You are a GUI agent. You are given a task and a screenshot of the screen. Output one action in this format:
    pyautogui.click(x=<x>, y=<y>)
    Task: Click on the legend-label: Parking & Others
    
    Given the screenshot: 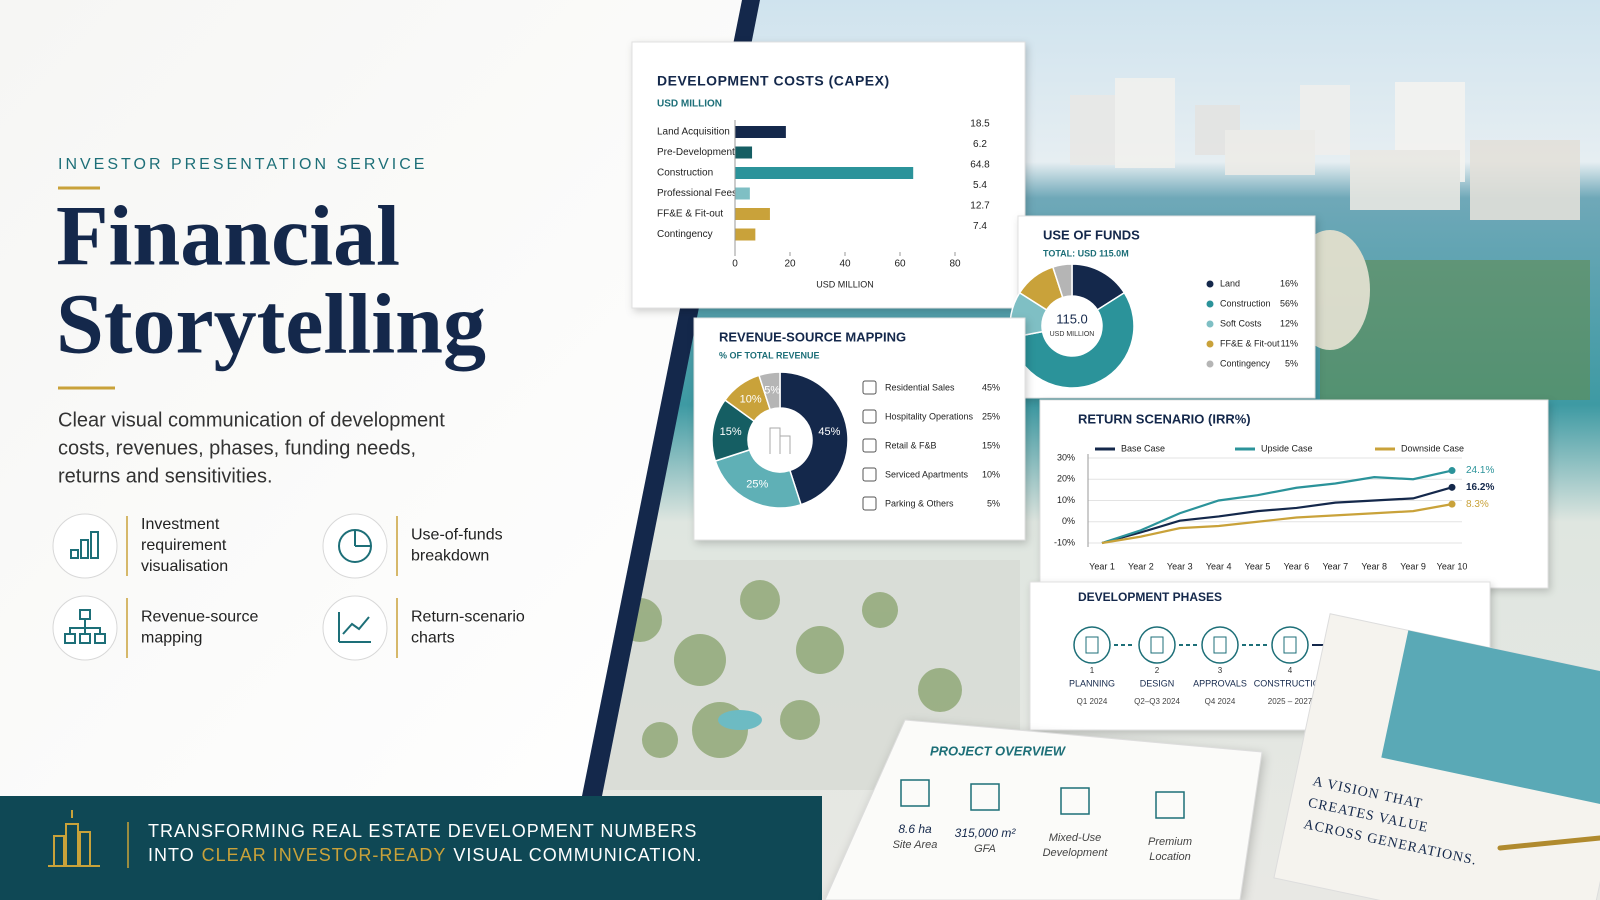 What is the action you would take?
    pyautogui.click(x=919, y=503)
    